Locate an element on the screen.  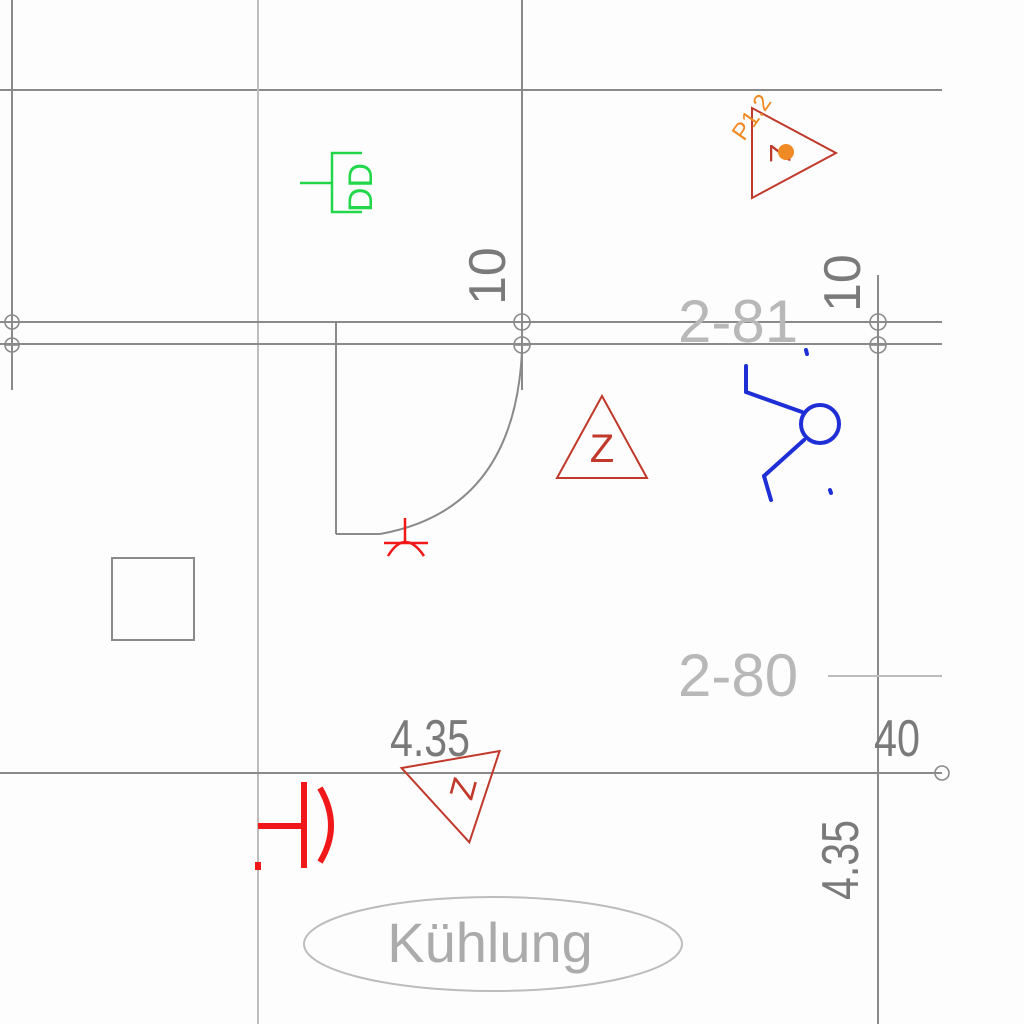
door-swing is located at coordinates (429, 428).